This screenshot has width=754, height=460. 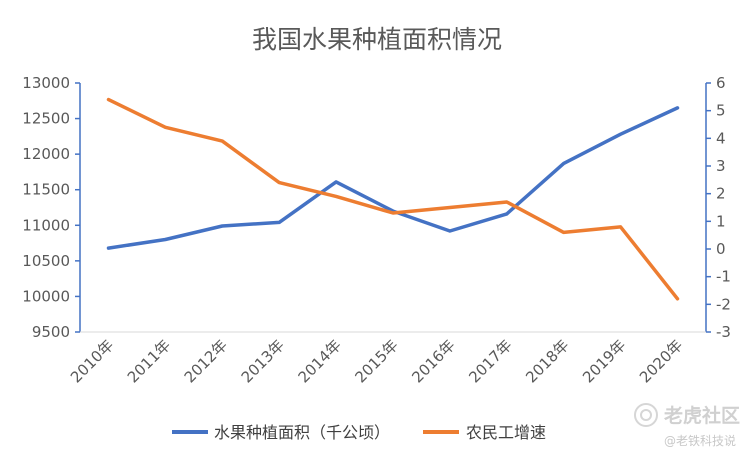 What do you see at coordinates (51, 207) in the screenshot?
I see `left-axis-ticks: 13000 12500 12000 11500 11000 10500 10000 9500` at bounding box center [51, 207].